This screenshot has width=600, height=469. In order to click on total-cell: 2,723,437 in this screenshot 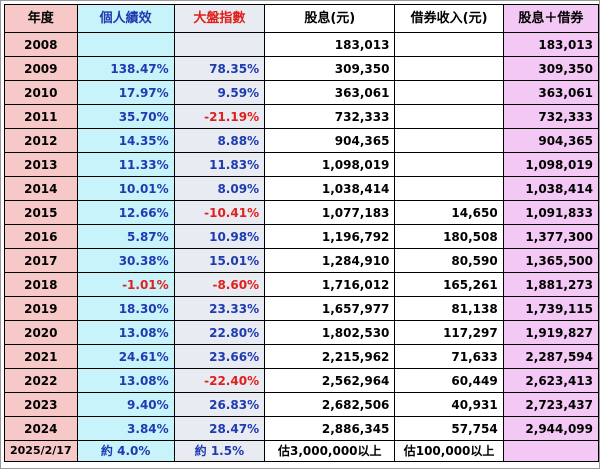, I will do `click(551, 404)`.